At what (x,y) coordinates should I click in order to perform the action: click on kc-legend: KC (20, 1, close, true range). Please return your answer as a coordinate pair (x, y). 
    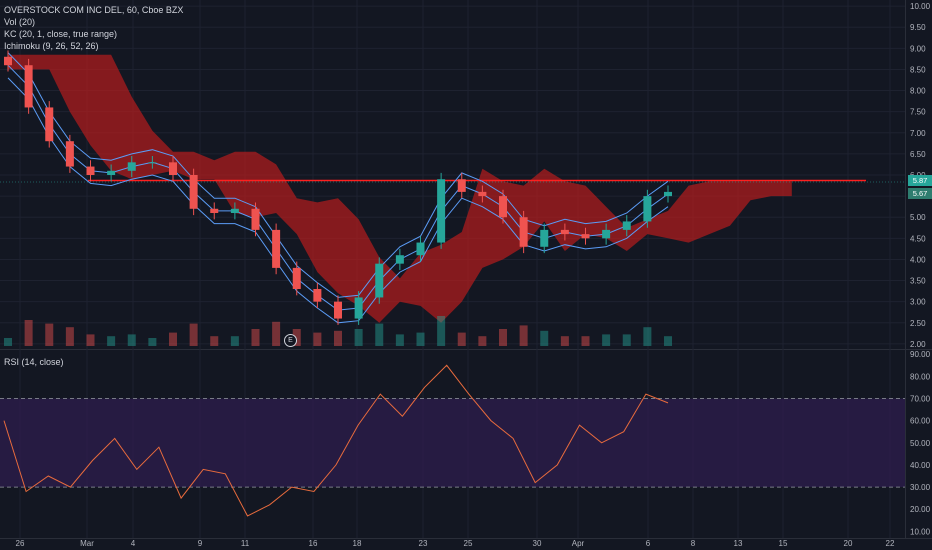
    Looking at the image, I should click on (61, 34).